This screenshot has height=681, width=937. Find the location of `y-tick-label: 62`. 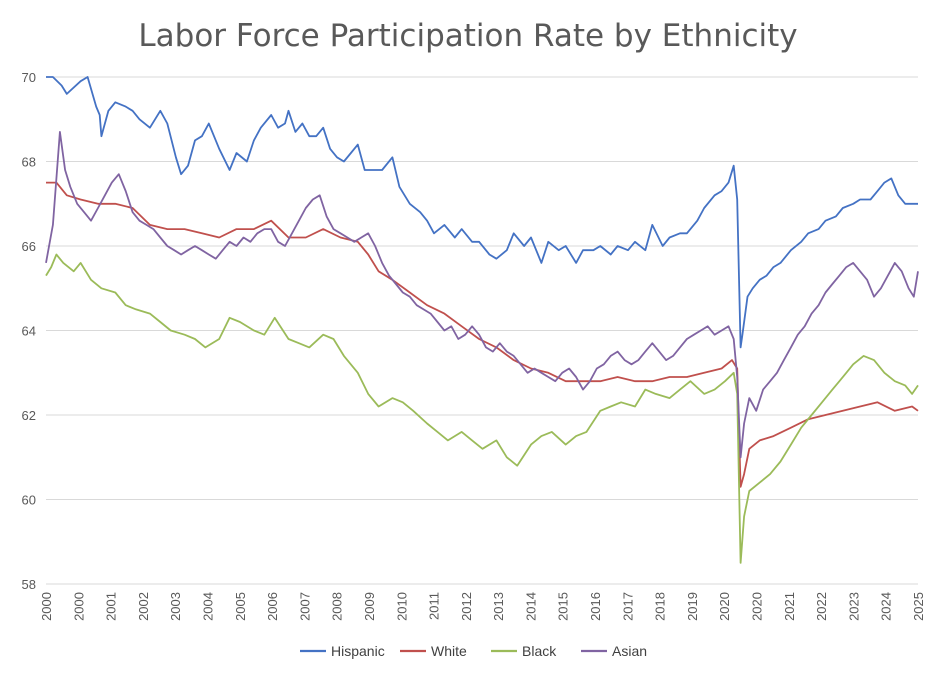

y-tick-label: 62 is located at coordinates (29, 415).